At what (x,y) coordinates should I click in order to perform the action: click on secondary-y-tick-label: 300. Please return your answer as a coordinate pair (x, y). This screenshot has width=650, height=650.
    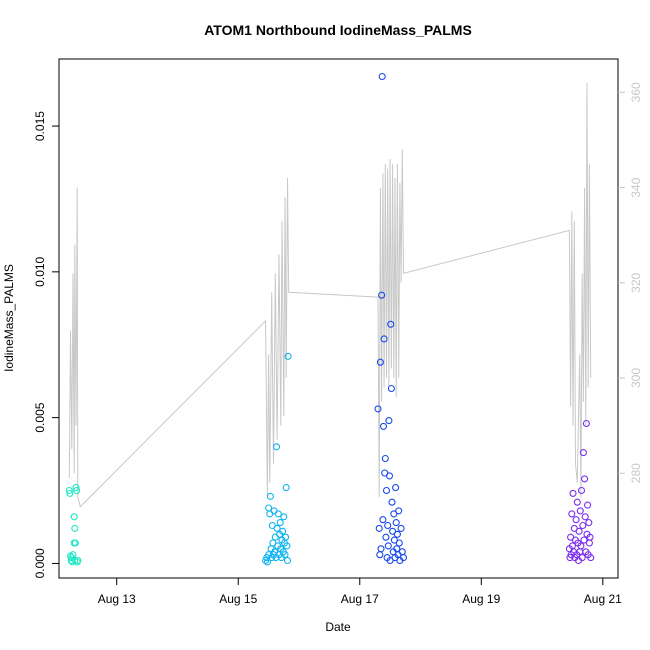
    Looking at the image, I should click on (636, 378).